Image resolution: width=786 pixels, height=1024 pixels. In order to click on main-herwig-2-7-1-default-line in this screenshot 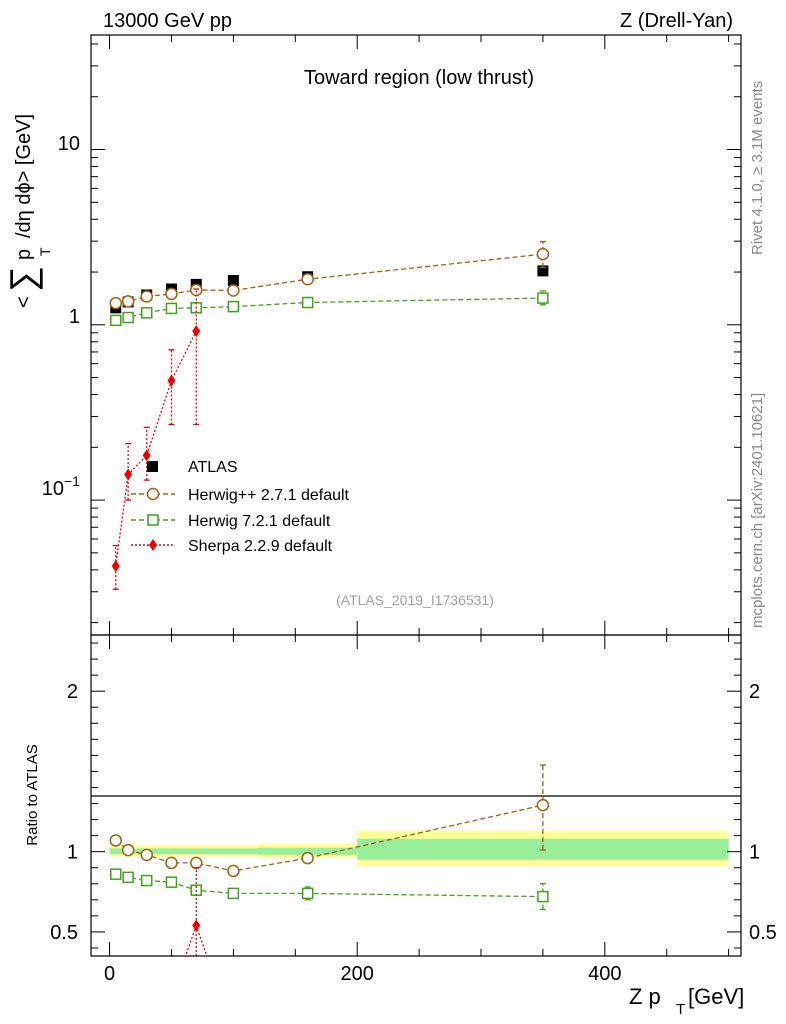, I will do `click(329, 278)`.